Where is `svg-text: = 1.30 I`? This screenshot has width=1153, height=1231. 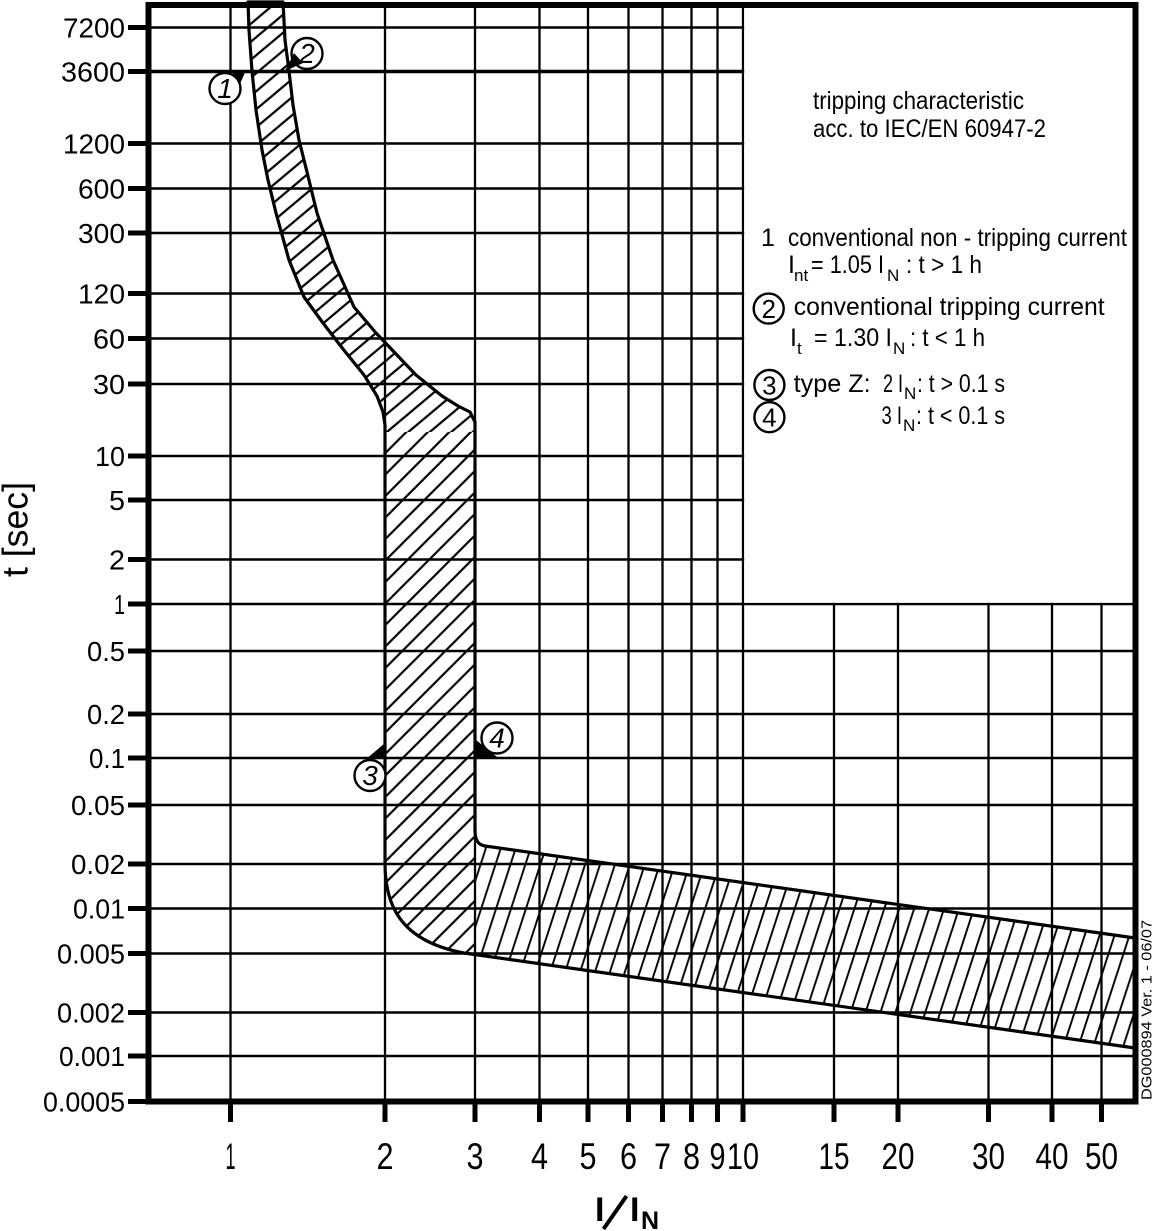 svg-text: = 1.30 I is located at coordinates (853, 338).